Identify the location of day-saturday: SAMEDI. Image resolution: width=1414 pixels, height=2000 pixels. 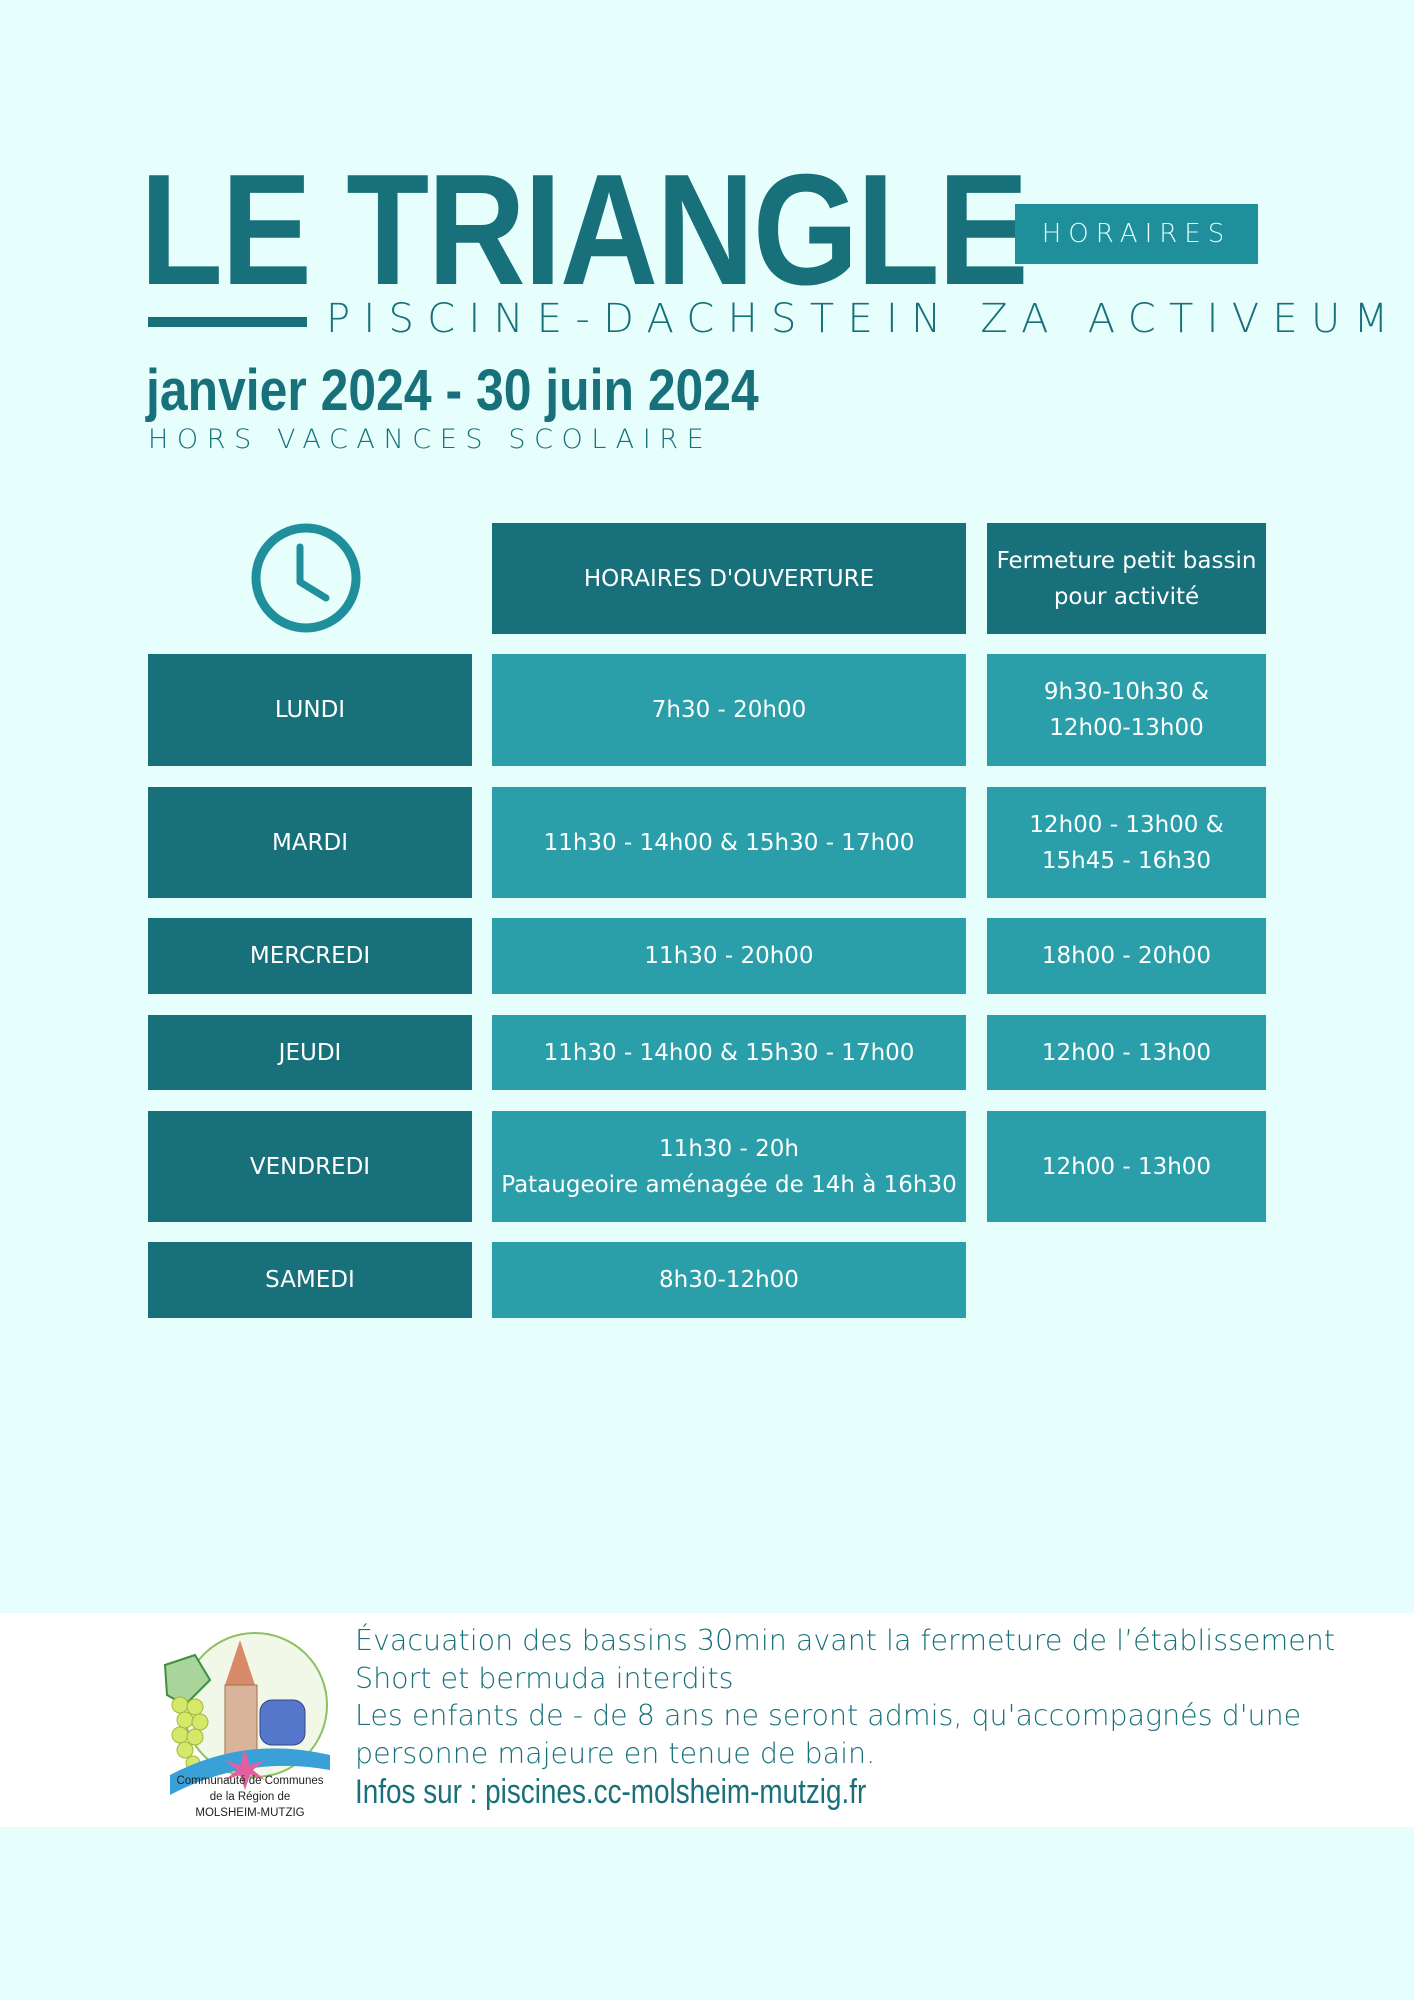
(310, 1280).